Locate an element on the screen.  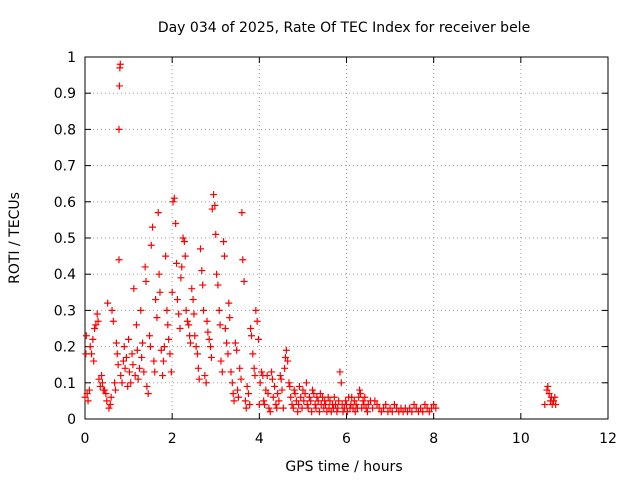
y-tick-label: 0.1 is located at coordinates (65, 384).